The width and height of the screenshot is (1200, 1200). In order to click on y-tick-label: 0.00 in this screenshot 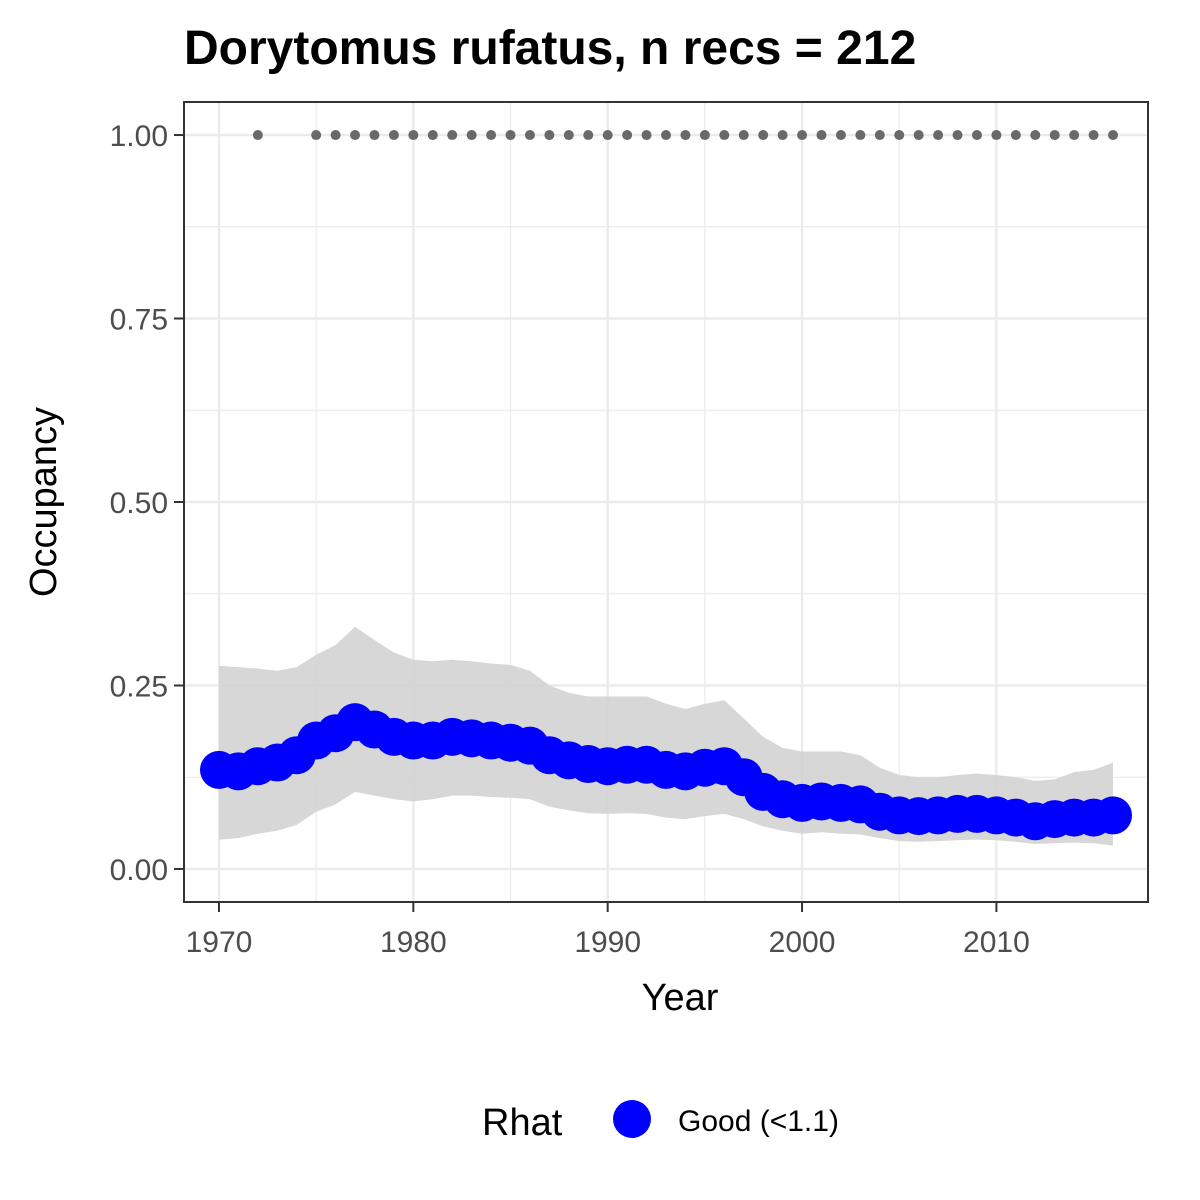, I will do `click(139, 870)`.